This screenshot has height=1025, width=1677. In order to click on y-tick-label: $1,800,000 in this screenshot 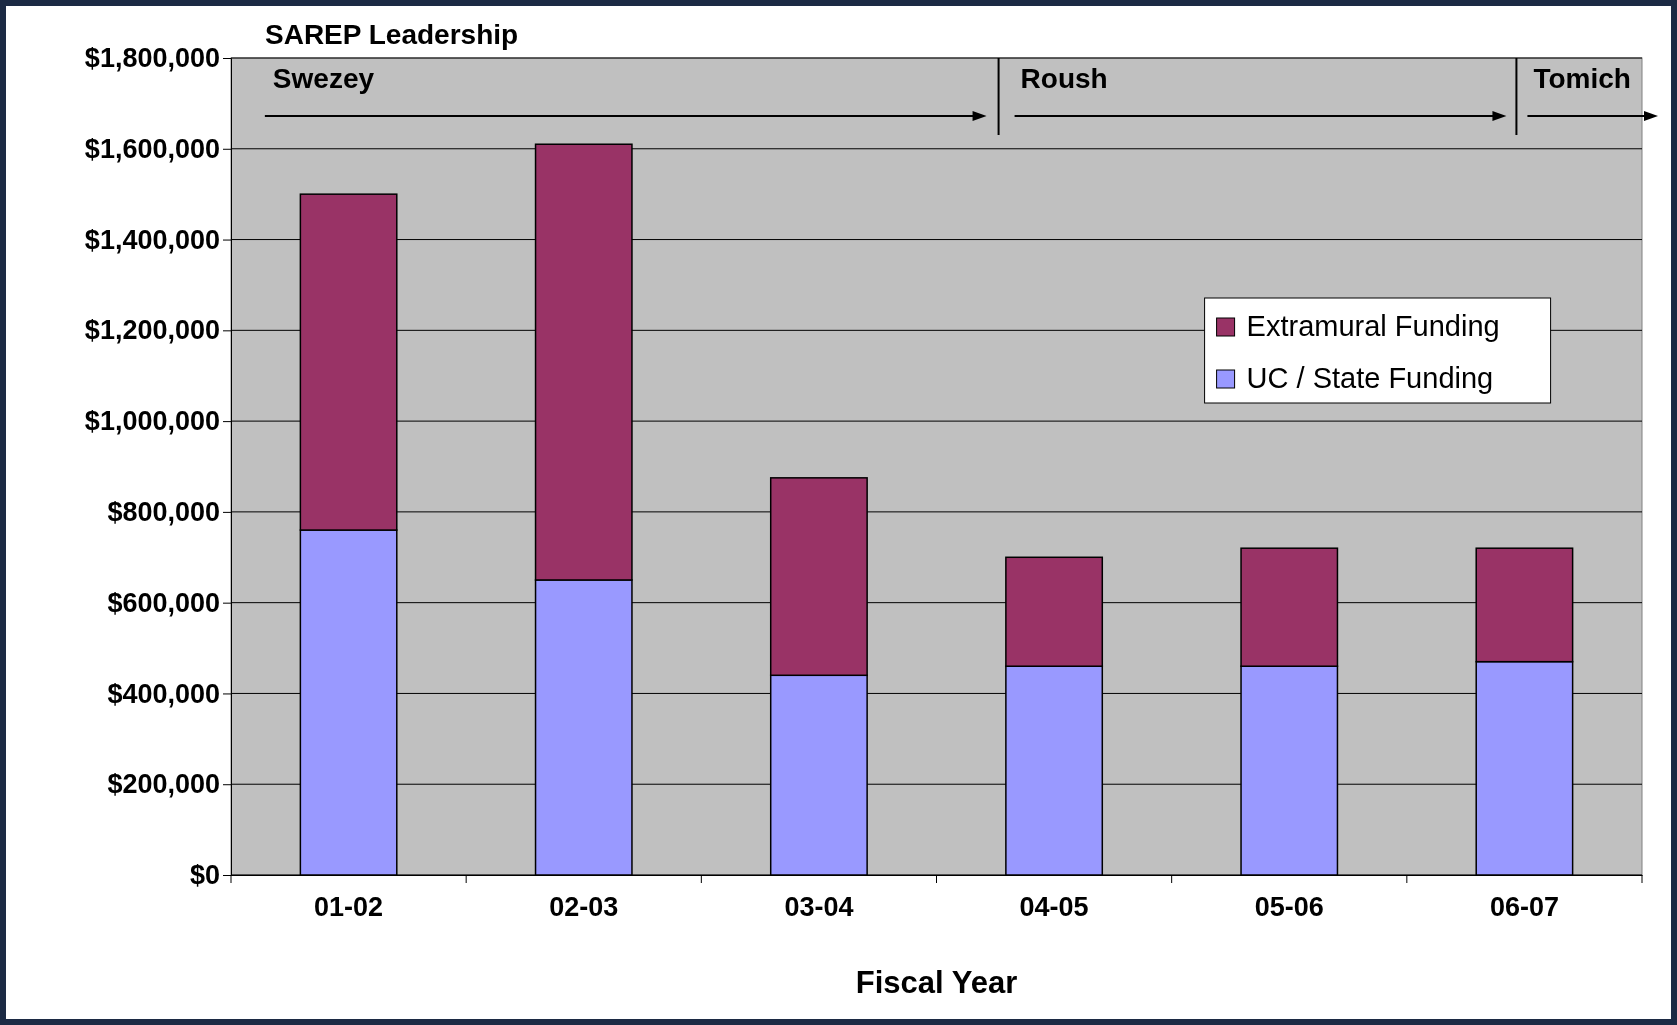, I will do `click(152, 58)`.